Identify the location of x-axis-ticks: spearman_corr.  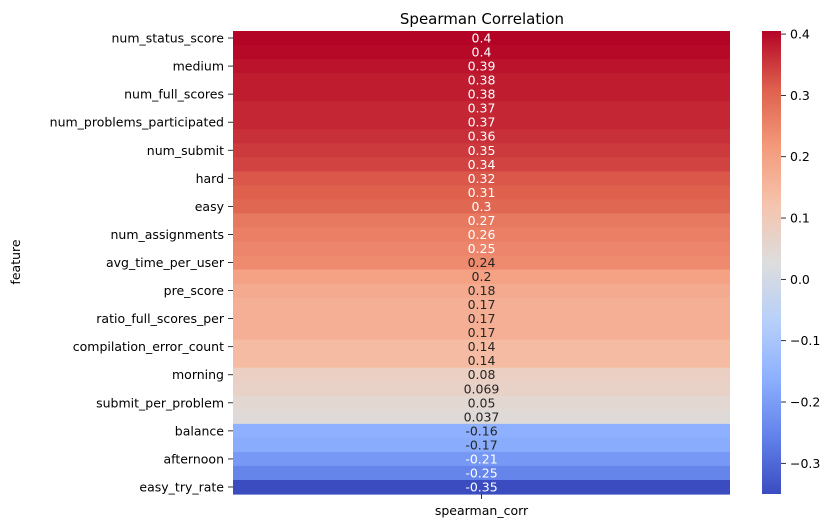
(482, 506).